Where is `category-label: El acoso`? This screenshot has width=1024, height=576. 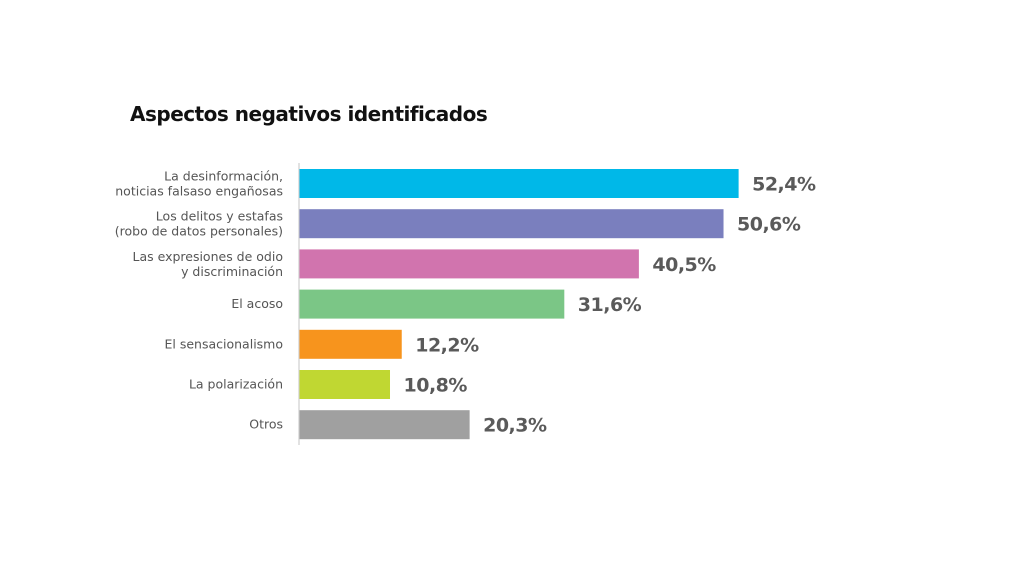
category-label: El acoso is located at coordinates (257, 303).